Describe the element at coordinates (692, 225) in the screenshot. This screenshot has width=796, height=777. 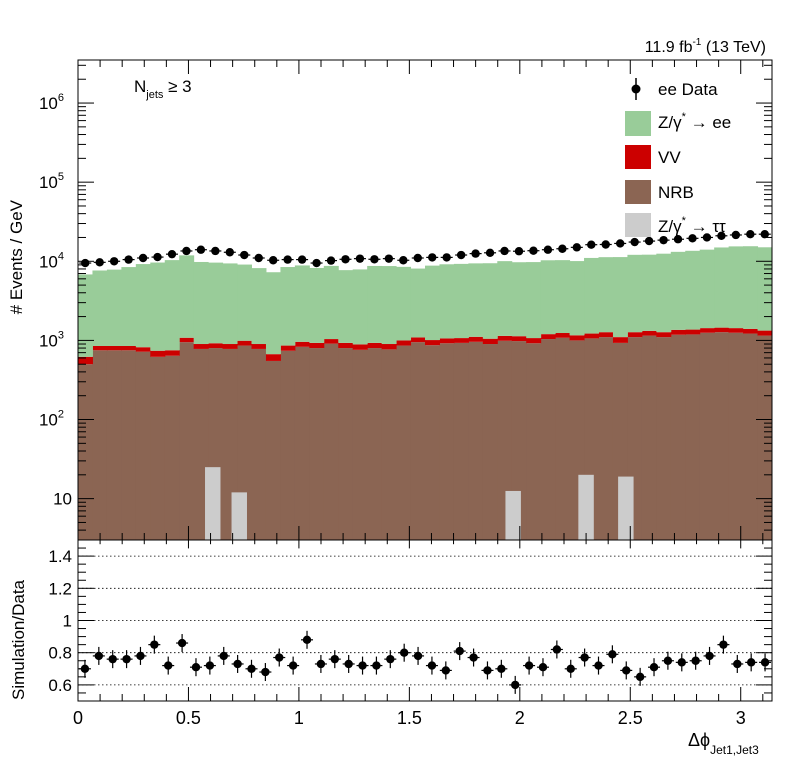
I see `legend-label-z-tt: Z/γ* → ττ` at that location.